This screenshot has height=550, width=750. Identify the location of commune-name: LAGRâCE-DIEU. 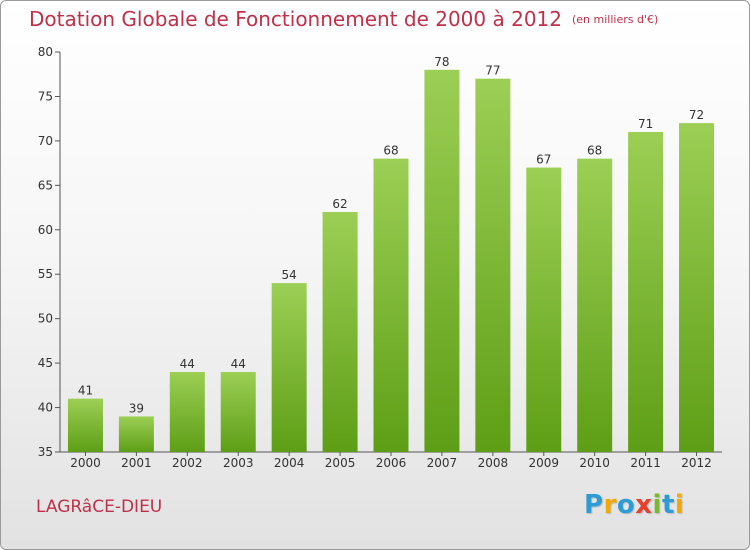
(99, 507).